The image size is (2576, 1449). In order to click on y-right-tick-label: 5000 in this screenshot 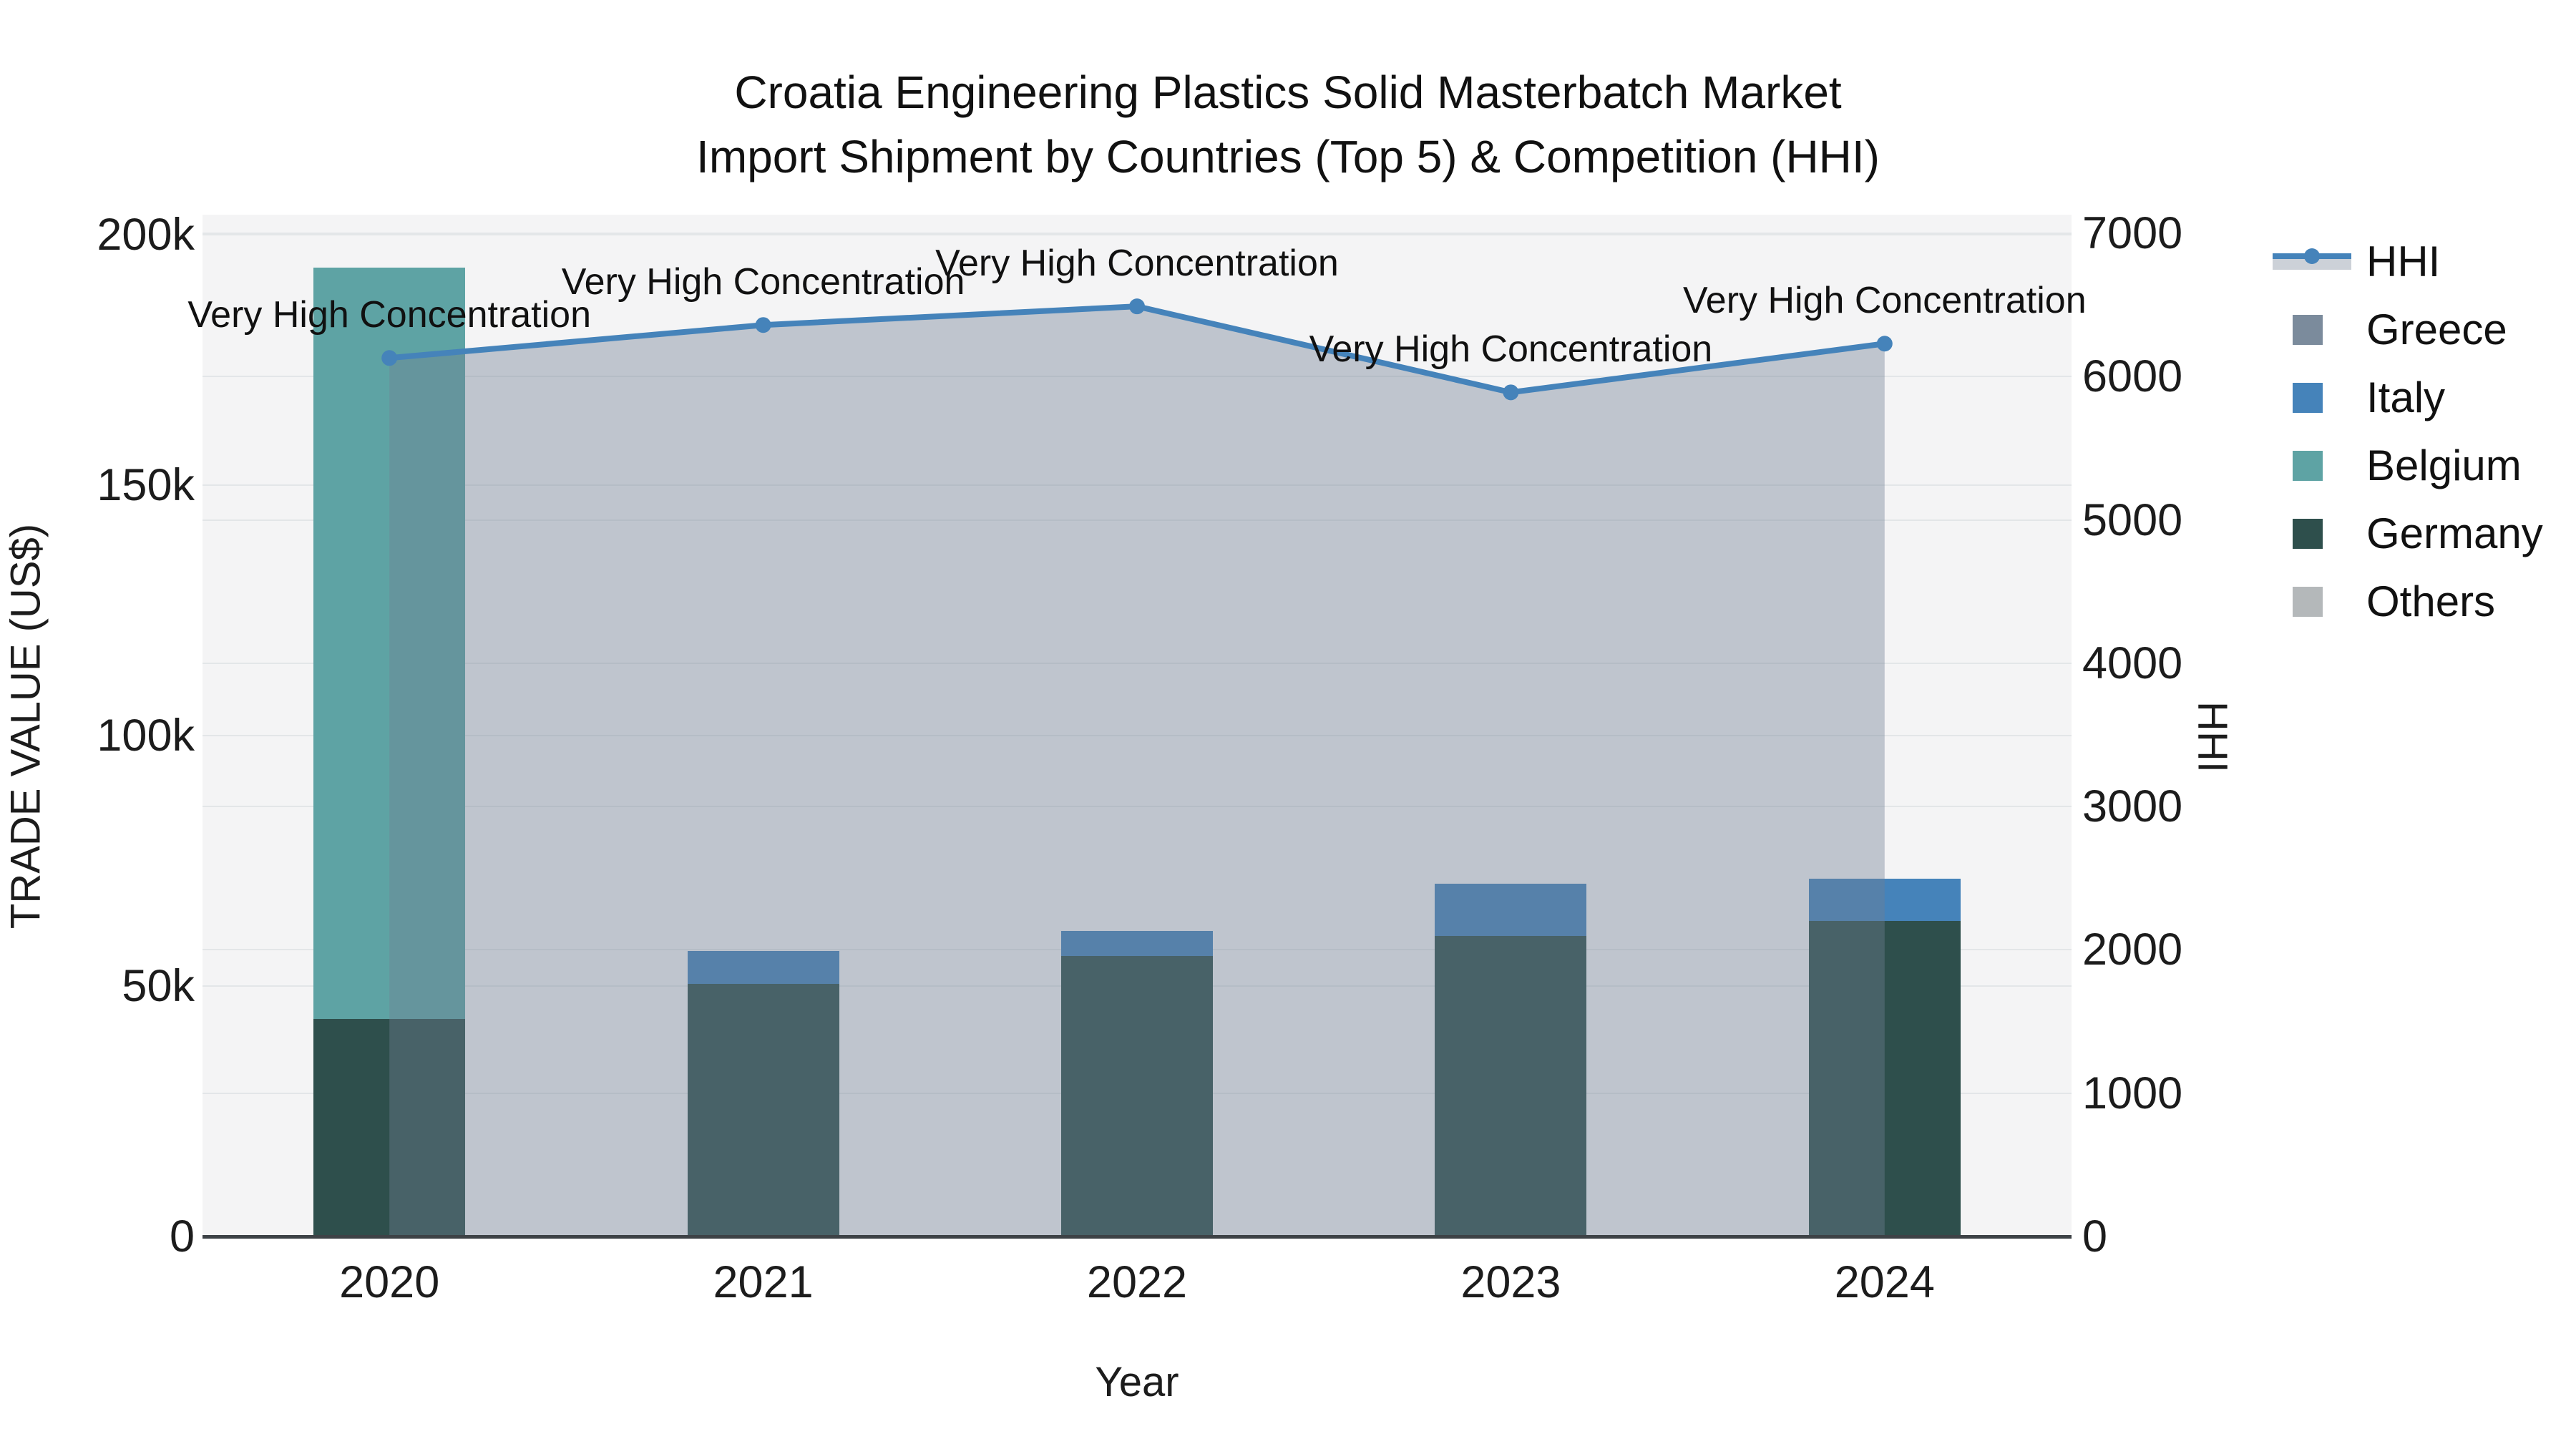, I will do `click(2132, 519)`.